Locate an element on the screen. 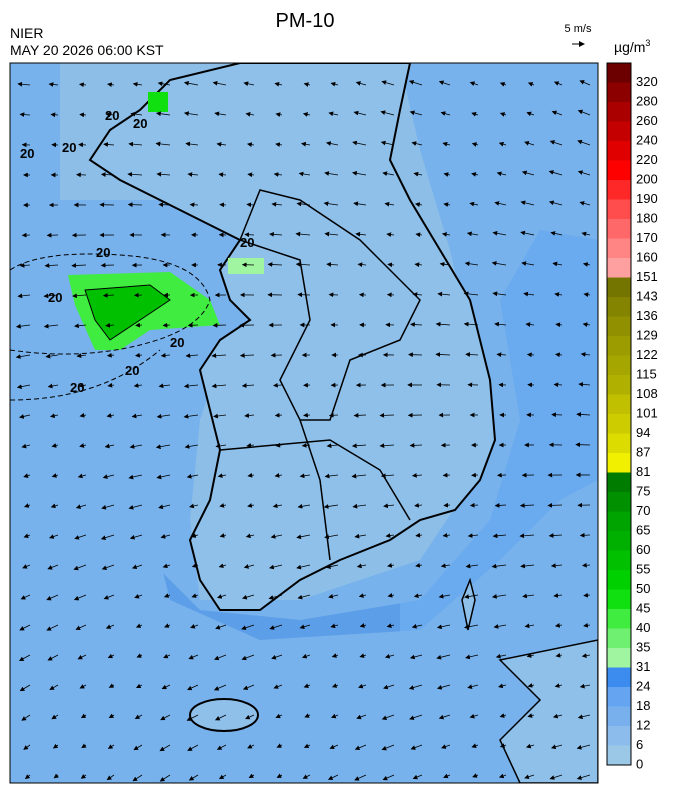  colorbar-label: 0 is located at coordinates (639, 763).